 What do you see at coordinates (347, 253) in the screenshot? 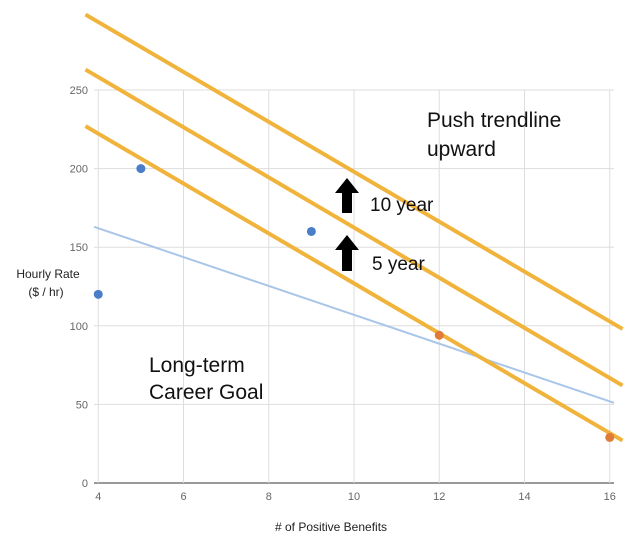
I see `up-arrow-icon-five-year` at bounding box center [347, 253].